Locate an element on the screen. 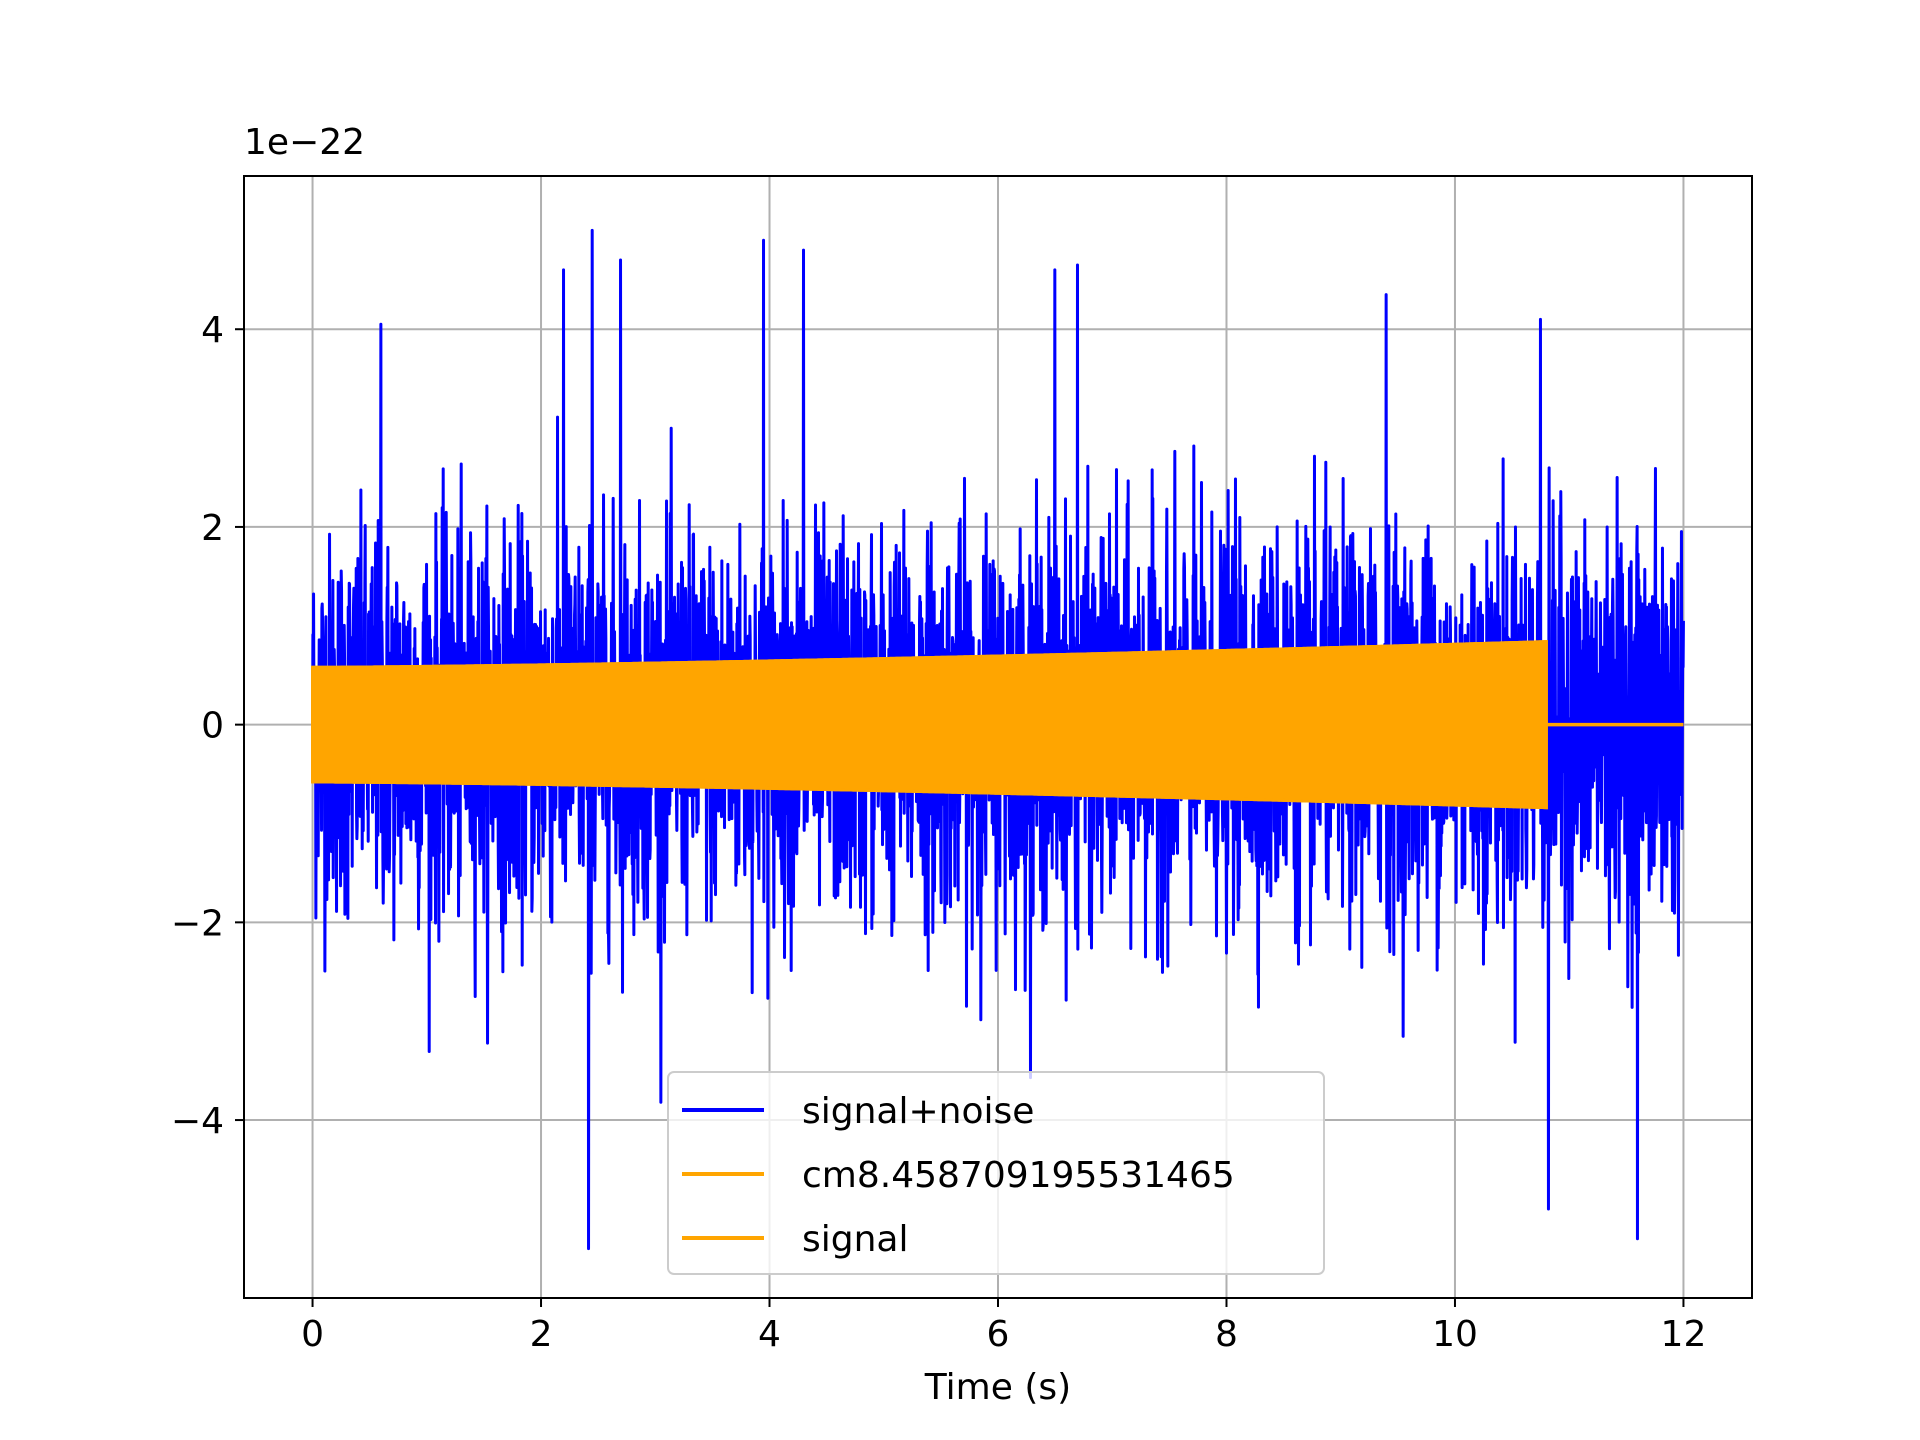 This screenshot has width=1920, height=1440. x-tick-label: 8 is located at coordinates (1226, 1334).